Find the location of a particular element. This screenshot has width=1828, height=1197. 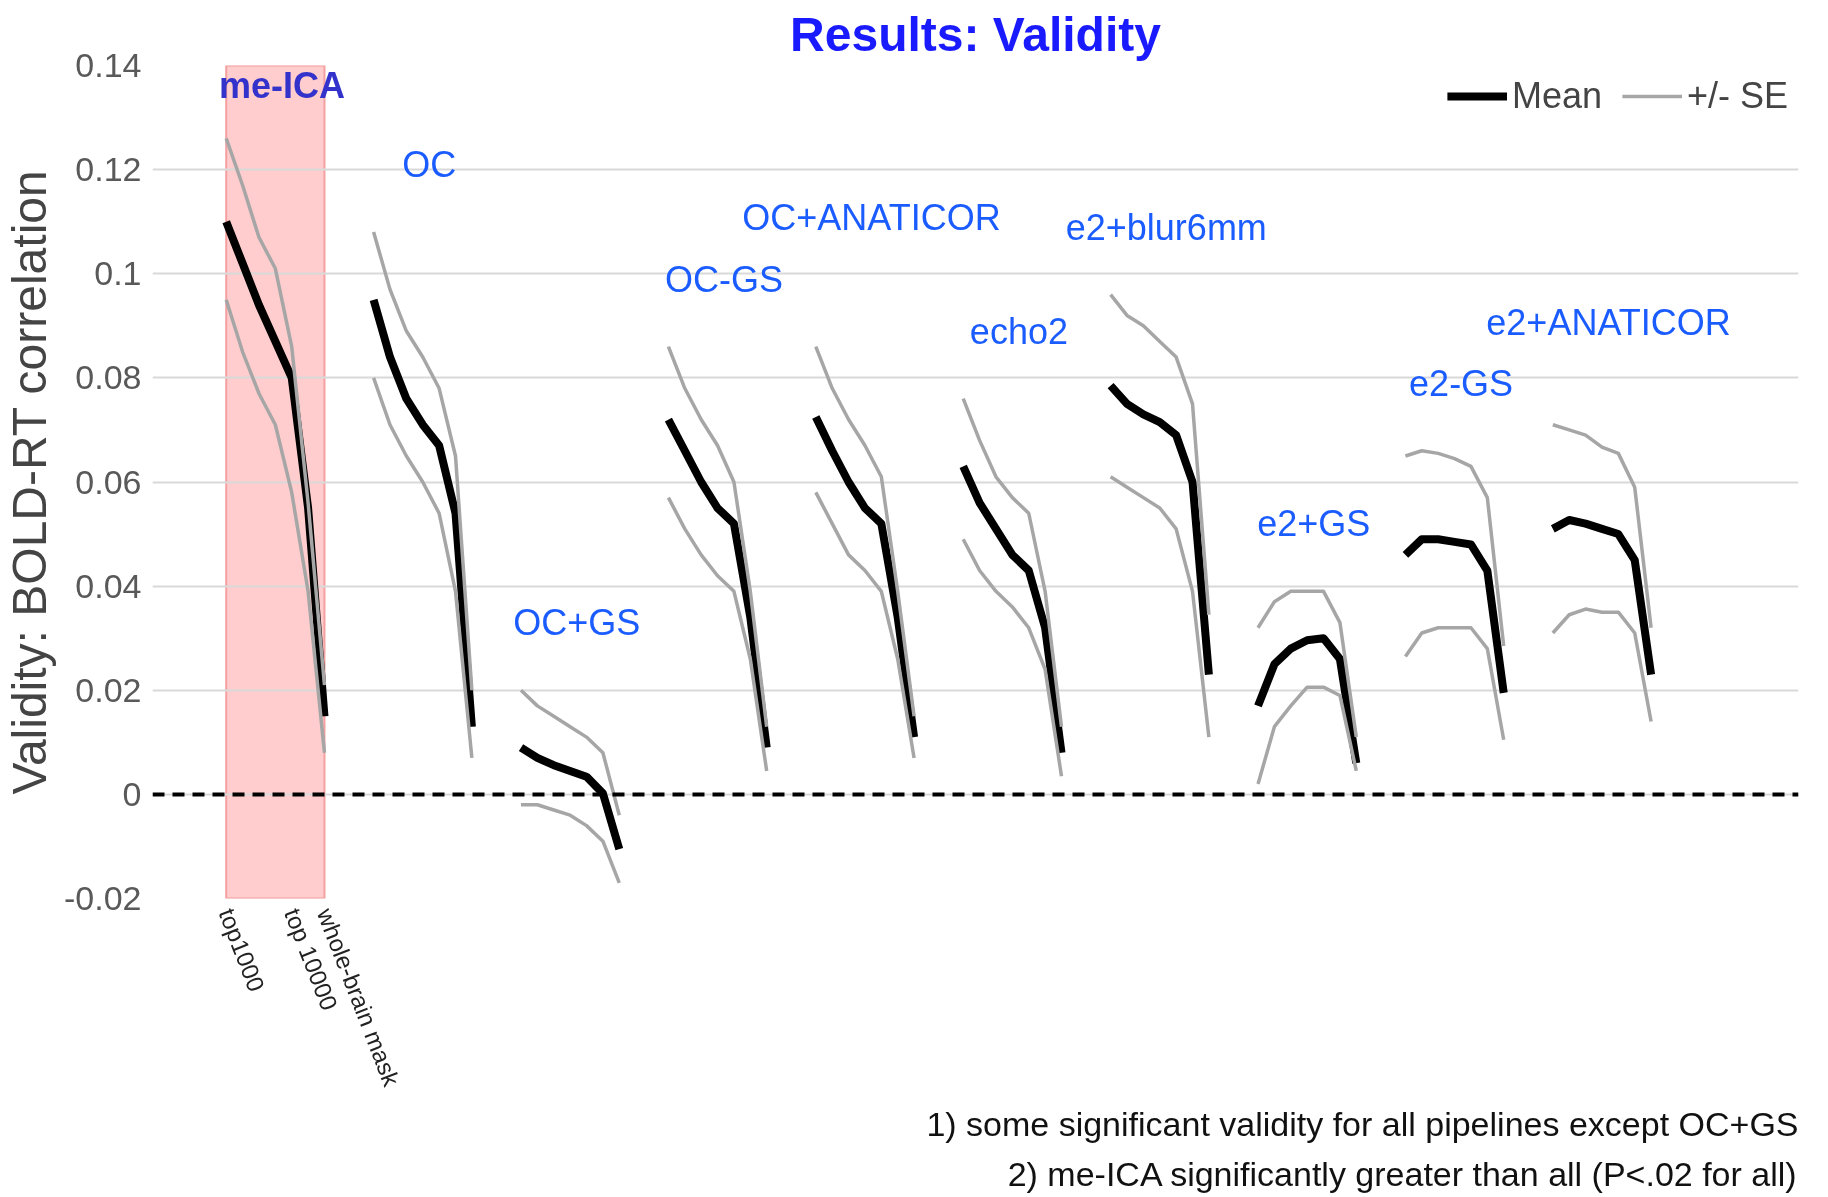

chart-title: Results: Validity is located at coordinates (976, 34).